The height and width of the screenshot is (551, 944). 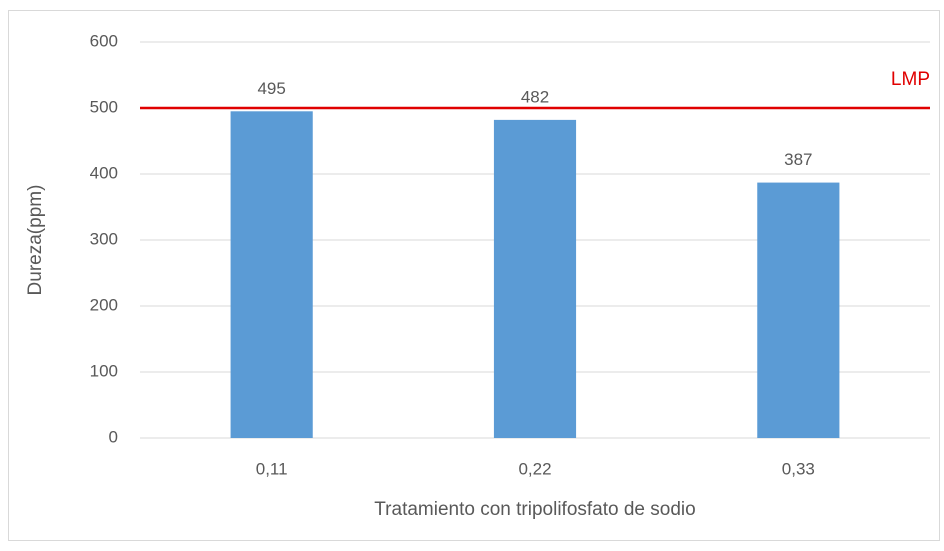 I want to click on y-tick-label: 400, so click(x=104, y=172).